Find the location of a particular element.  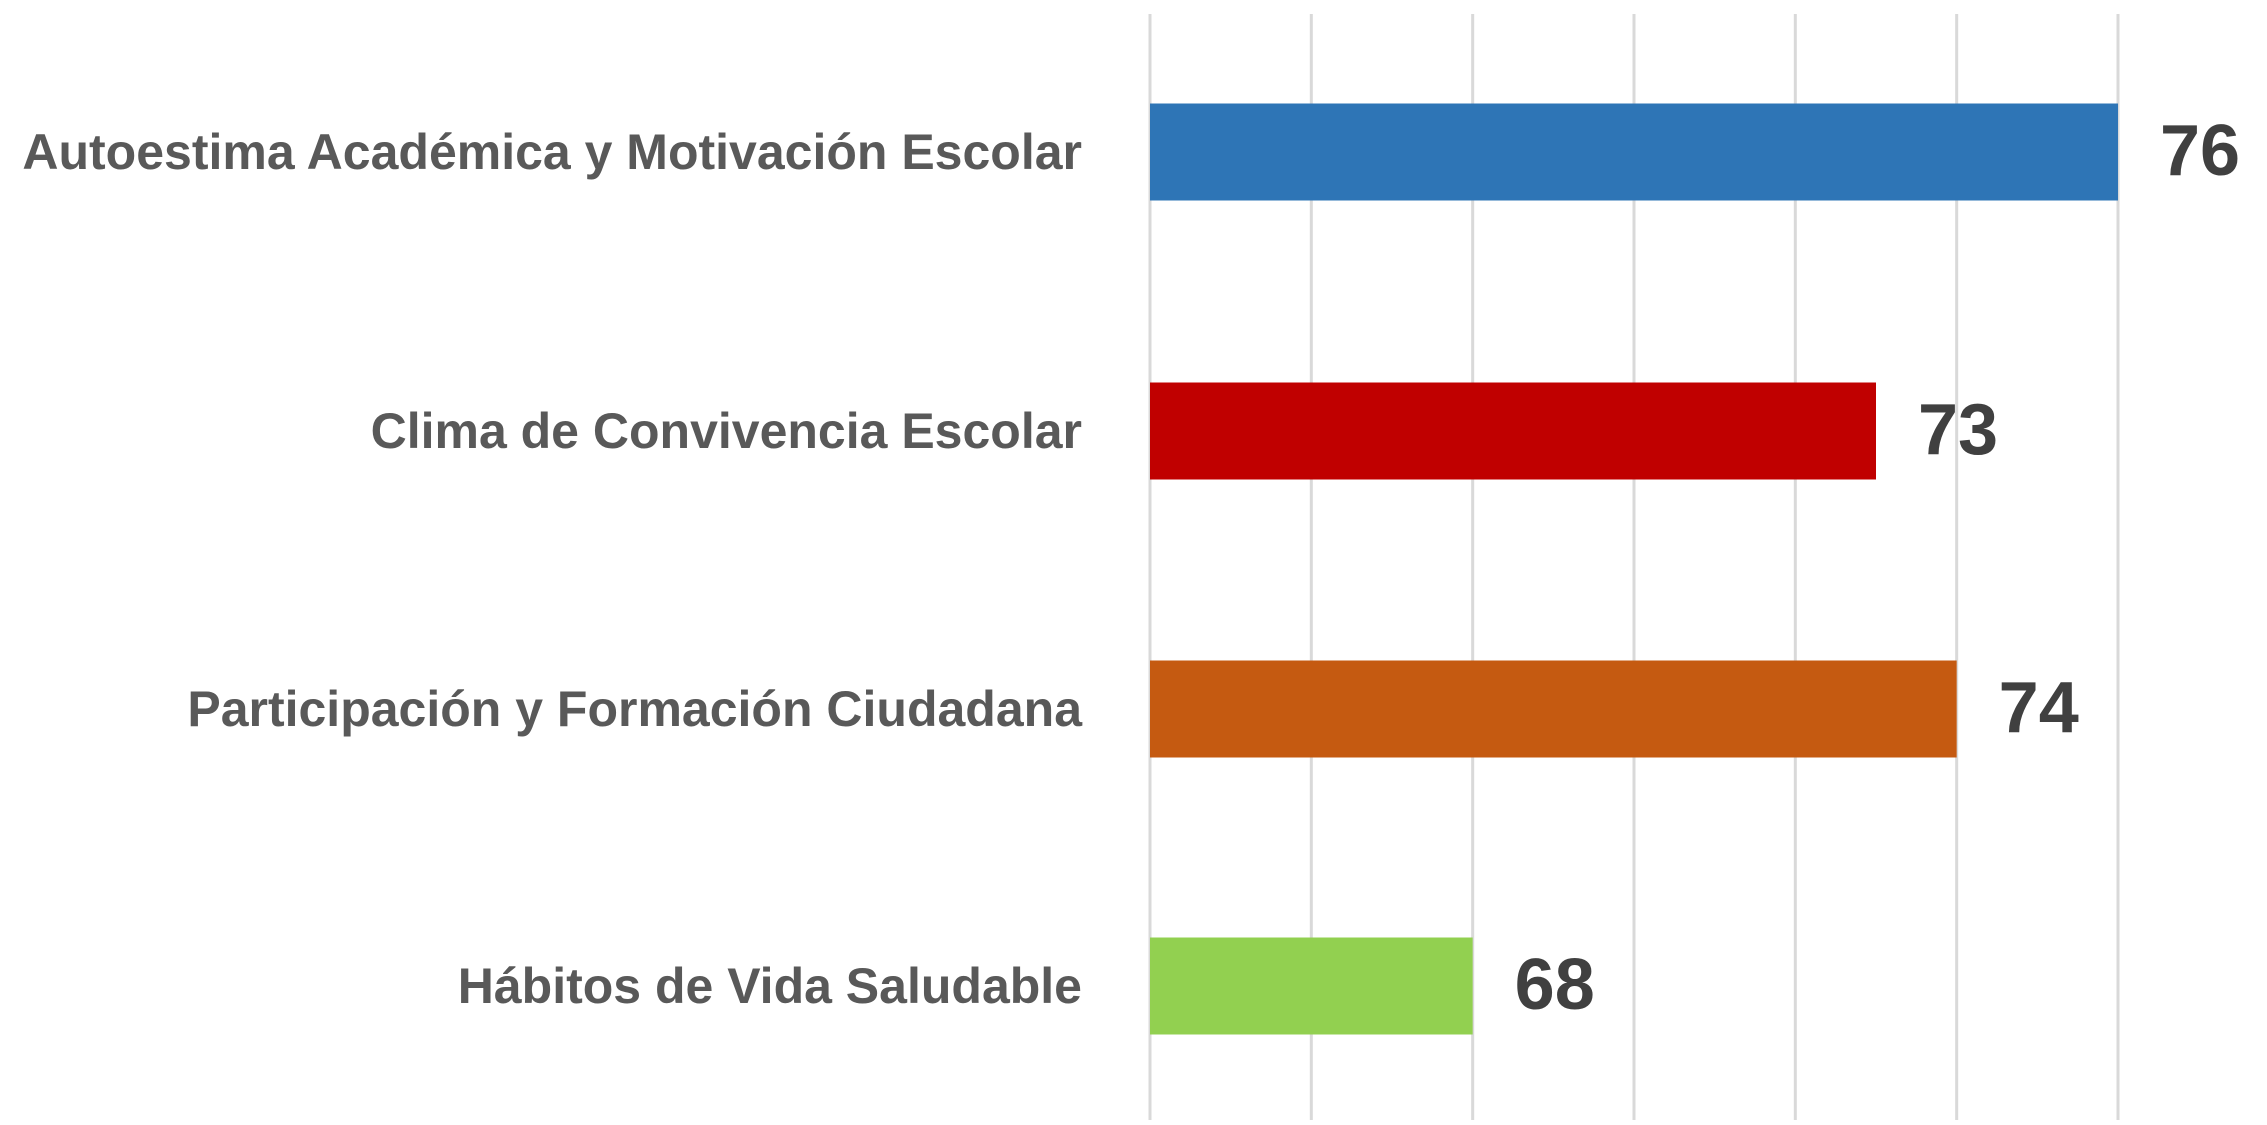

value-label: 74 is located at coordinates (2039, 708).